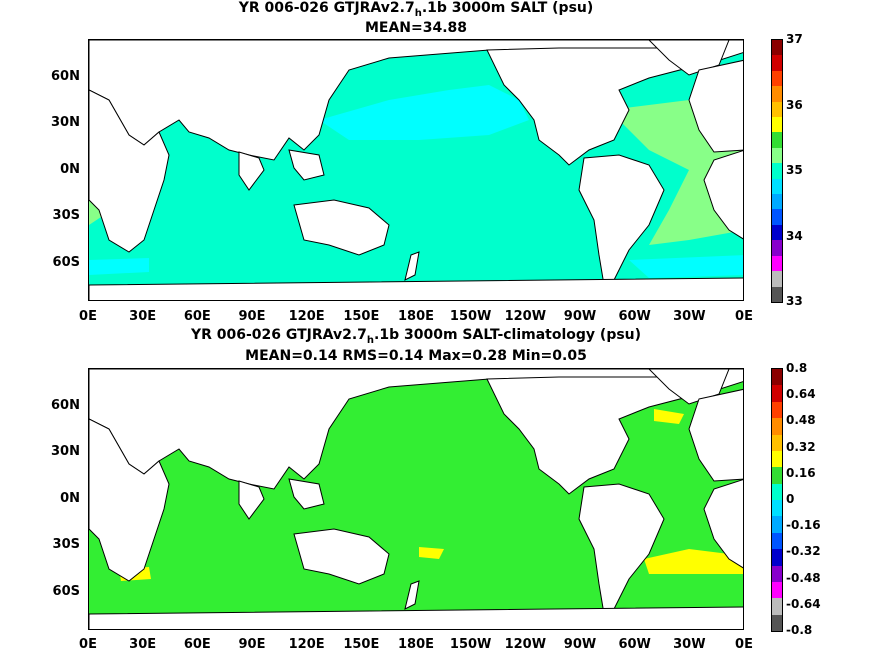  I want to click on landmass-seasia, so click(306, 494).